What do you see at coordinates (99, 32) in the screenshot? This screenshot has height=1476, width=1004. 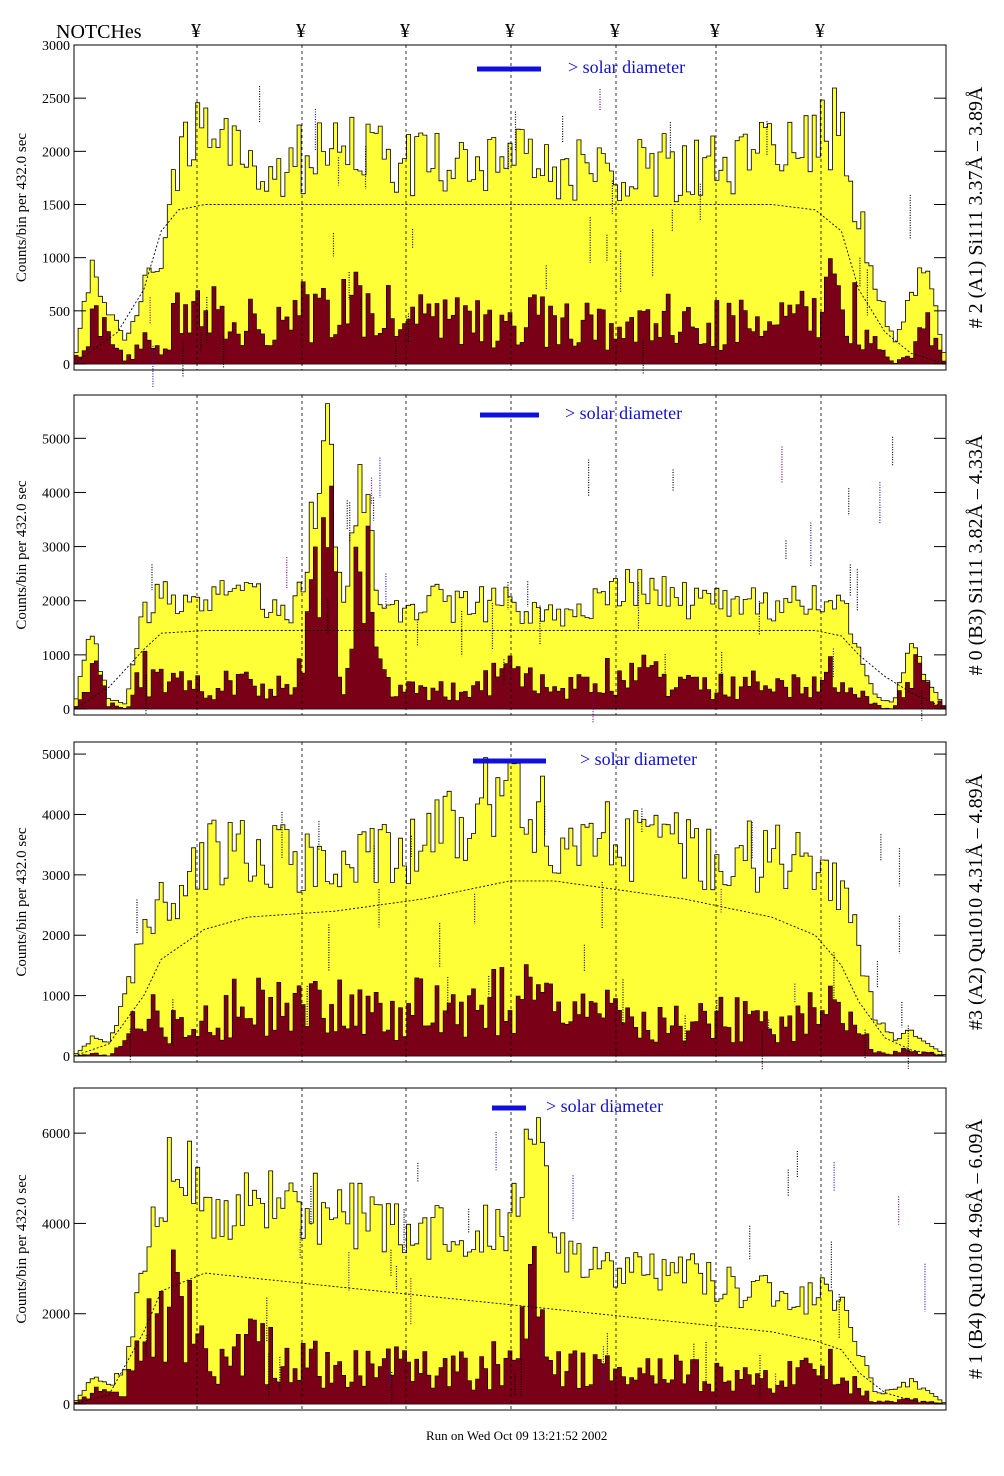 I see `notches-title: NOTCHes` at bounding box center [99, 32].